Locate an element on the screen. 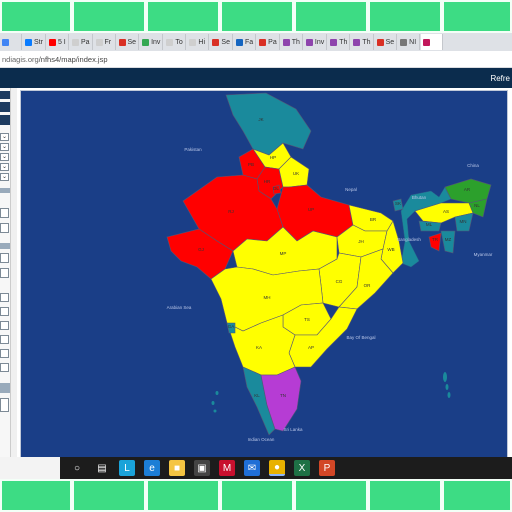 Image resolution: width=512 pixels, height=512 pixels. map-region-tn is located at coordinates (281, 399).